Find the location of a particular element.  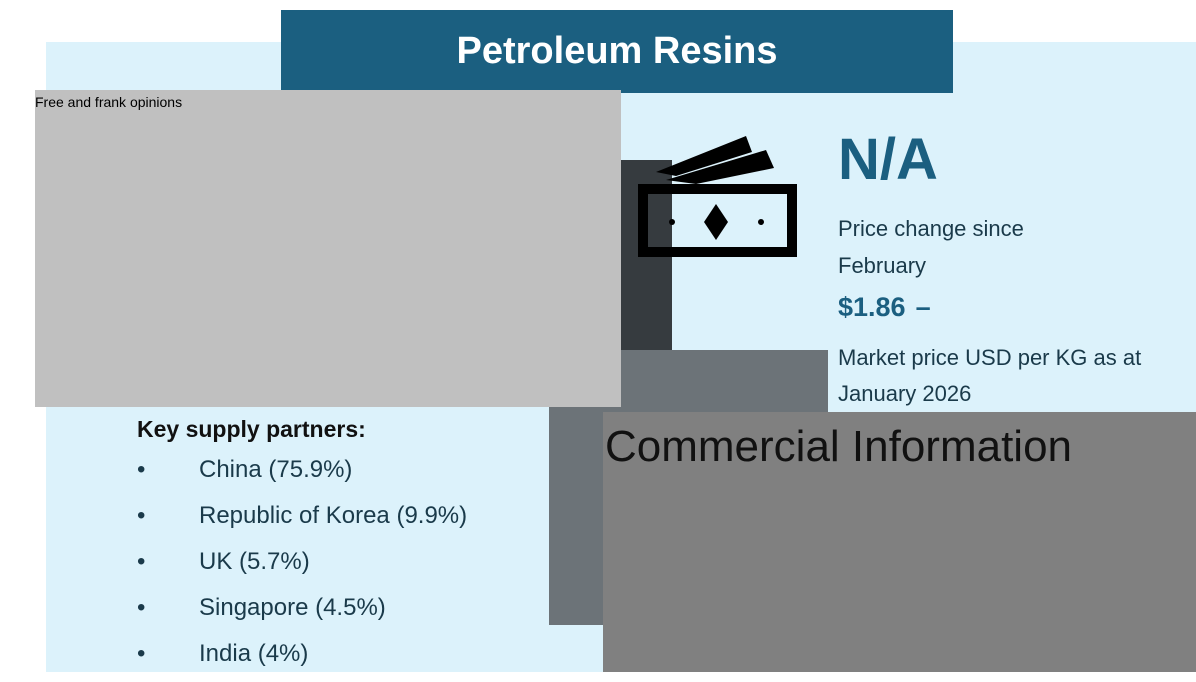

supply-item: Singapore (4.5%) is located at coordinates (302, 613).